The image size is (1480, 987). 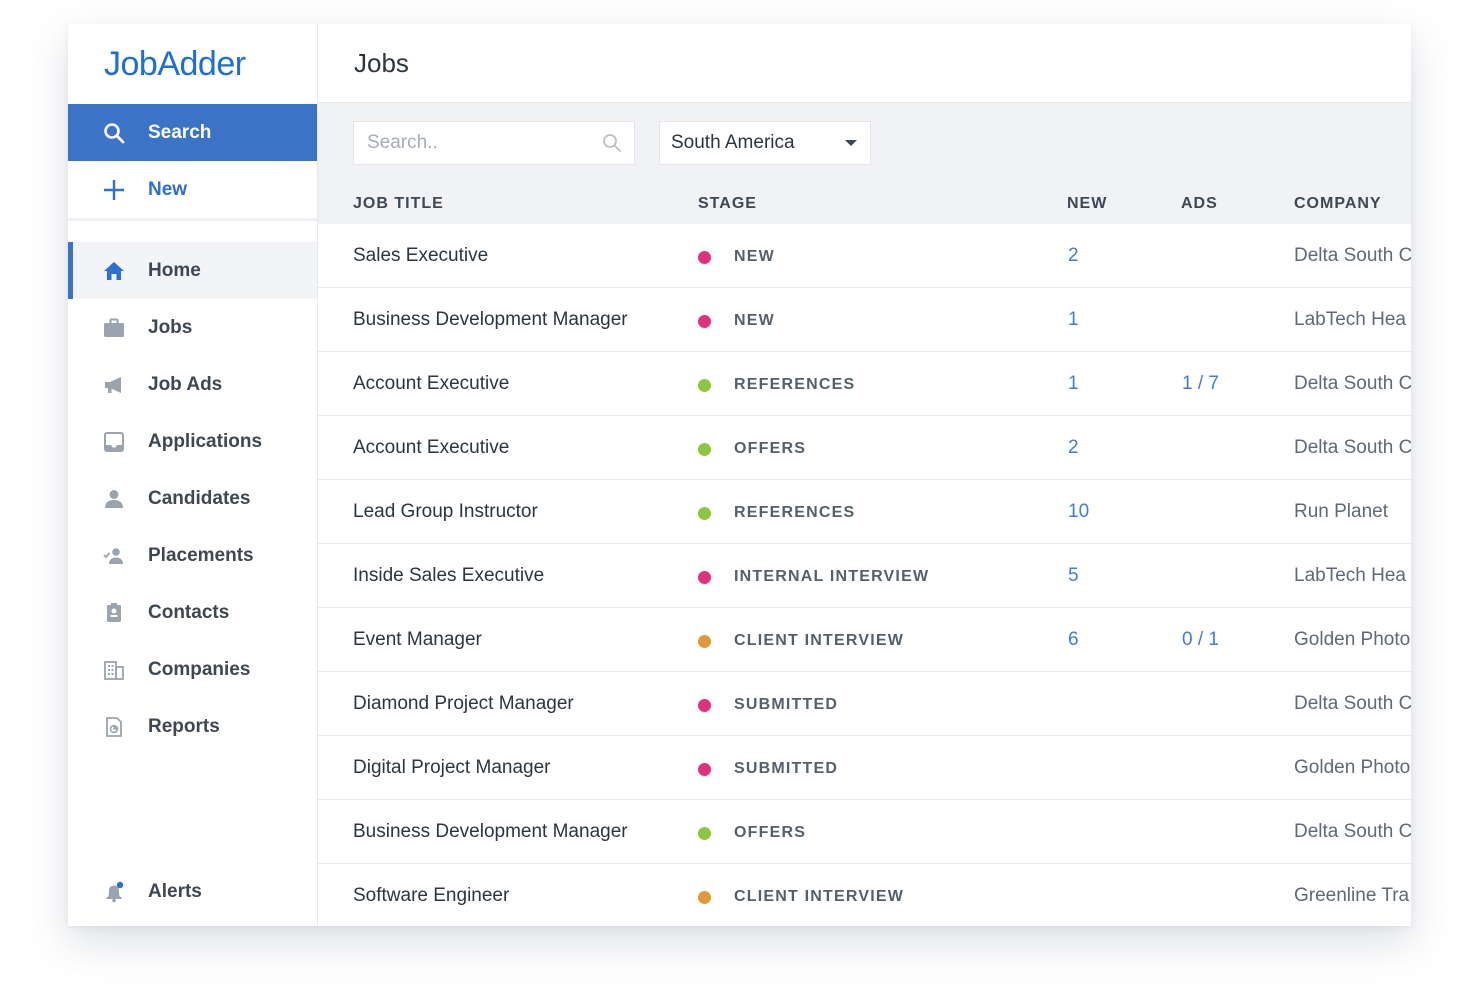 What do you see at coordinates (1073, 575) in the screenshot?
I see `new-count-link: 5` at bounding box center [1073, 575].